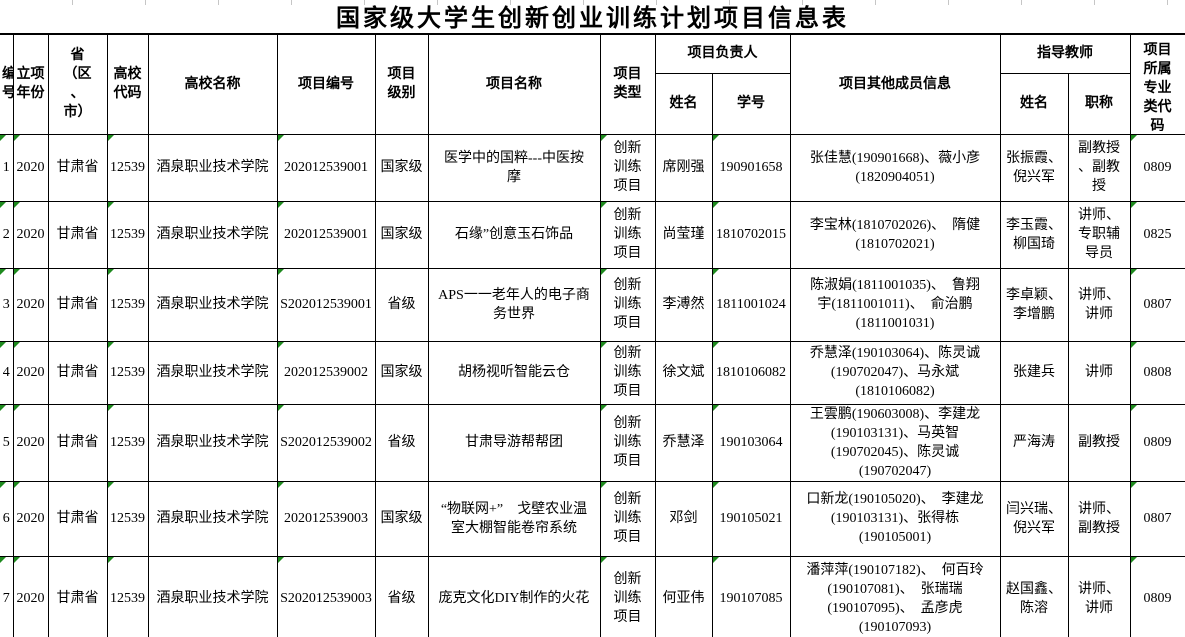  What do you see at coordinates (1034, 103) in the screenshot?
I see `header-advisor-name: 姓名` at bounding box center [1034, 103].